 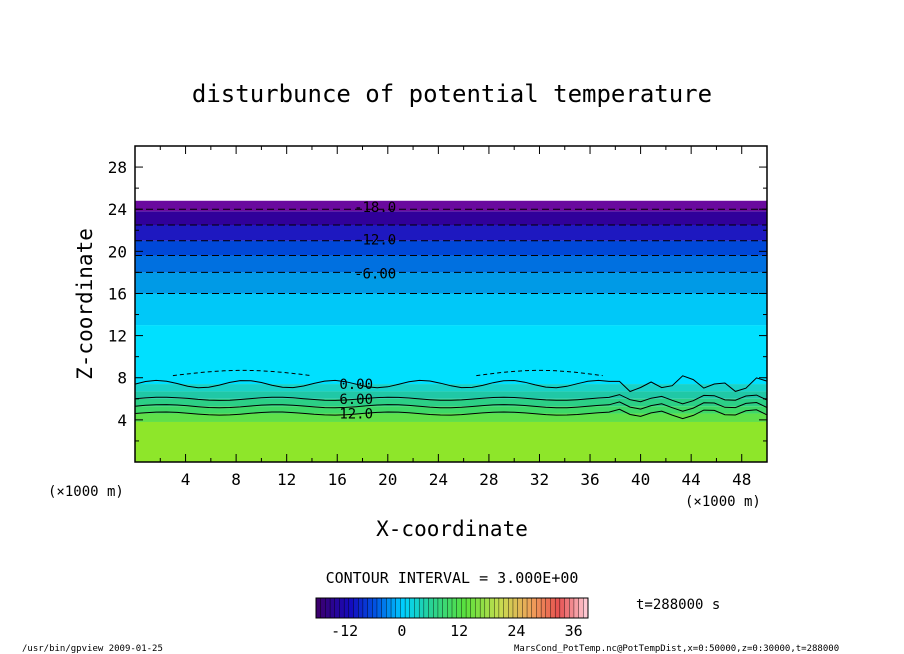 I want to click on contour-label: 0.00, so click(x=356, y=385).